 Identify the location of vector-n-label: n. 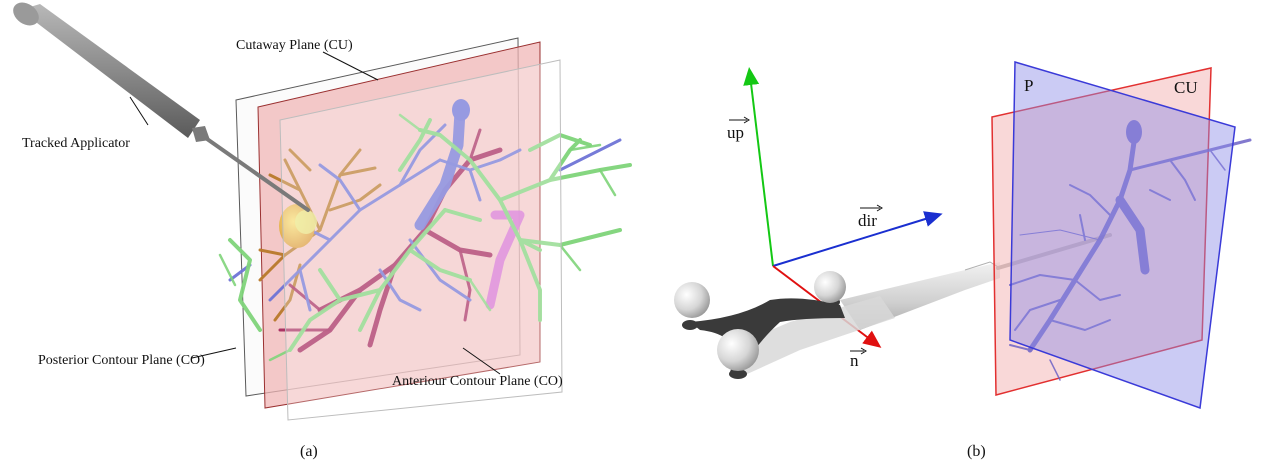
(858, 358).